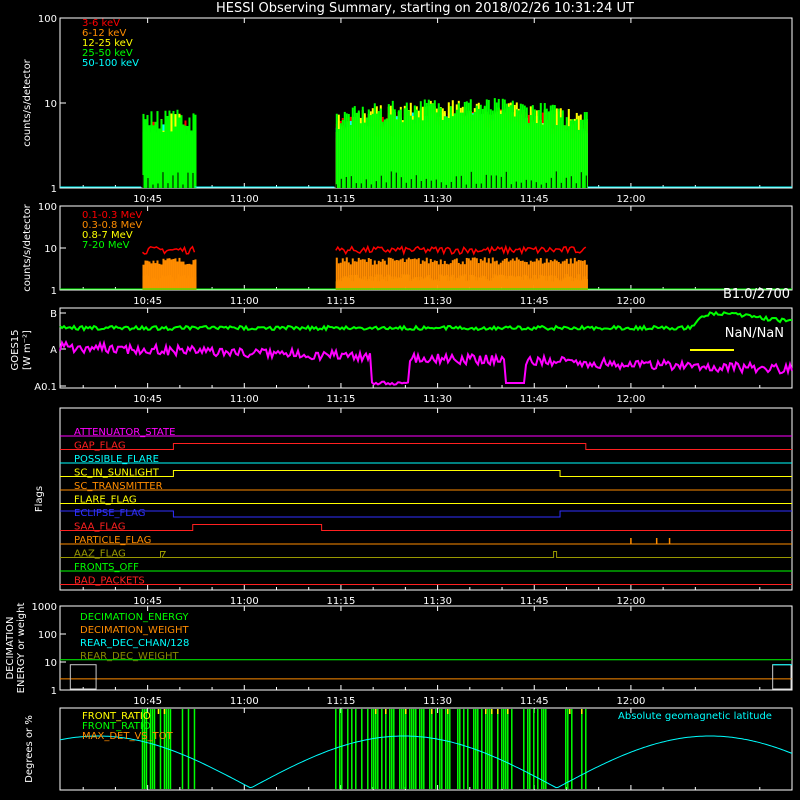 The image size is (800, 800). Describe the element at coordinates (112, 215) in the screenshot. I see `legend-entry: 0.1-0.3 MeV` at that location.